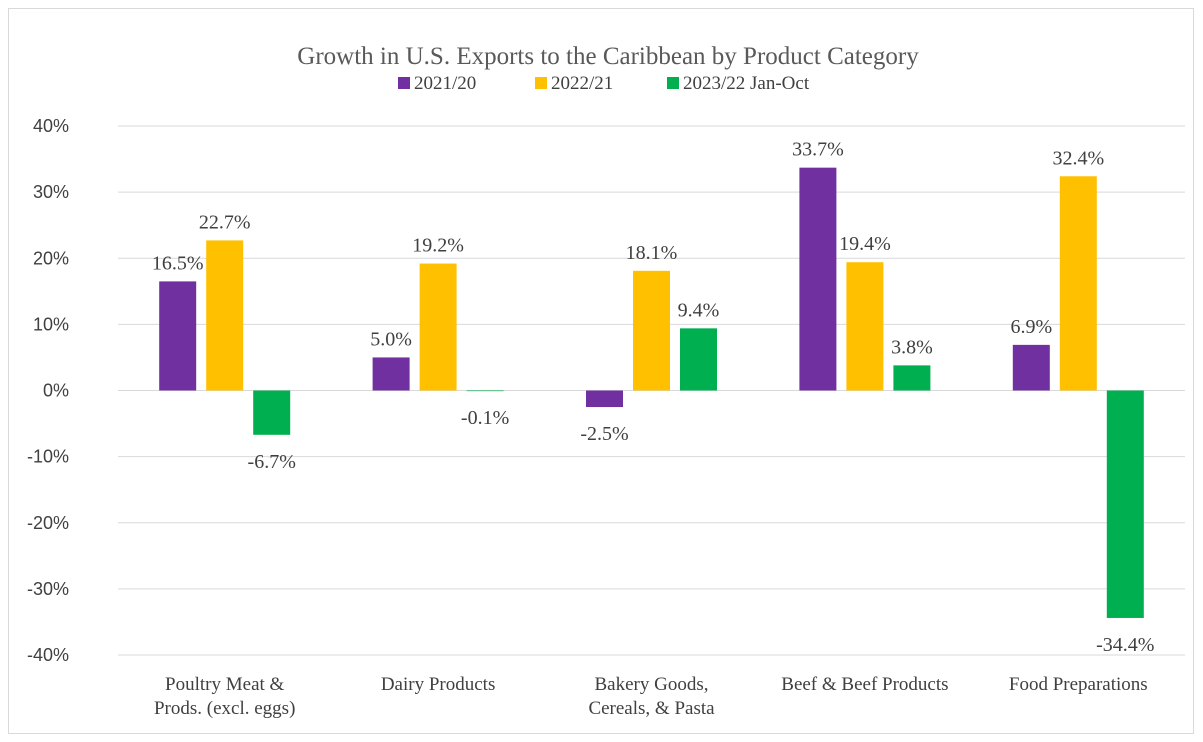 The width and height of the screenshot is (1203, 742). Describe the element at coordinates (178, 263) in the screenshot. I see `data-label: 16.5%` at that location.